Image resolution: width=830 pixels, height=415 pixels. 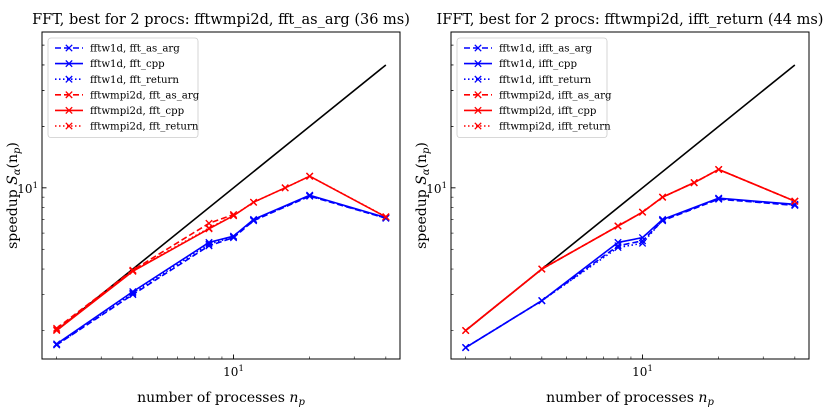 What do you see at coordinates (137, 111) in the screenshot?
I see `legend-entry: fftwmpi2d, fft_cpp` at bounding box center [137, 111].